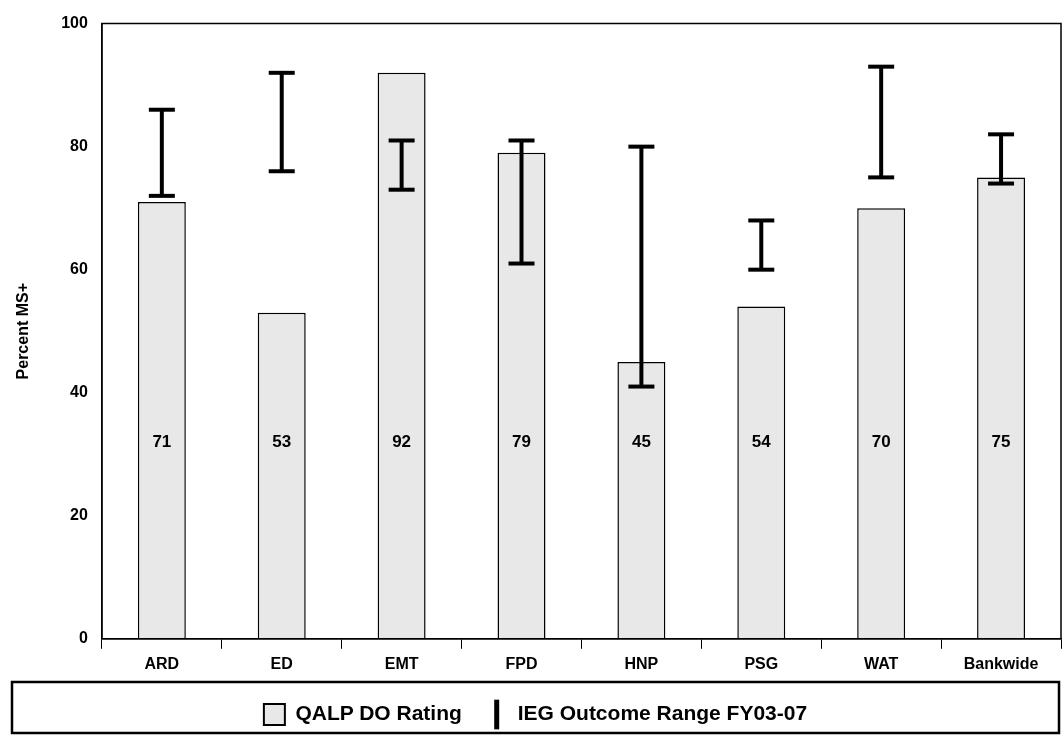  What do you see at coordinates (1001, 441) in the screenshot?
I see `data-label: 75` at bounding box center [1001, 441].